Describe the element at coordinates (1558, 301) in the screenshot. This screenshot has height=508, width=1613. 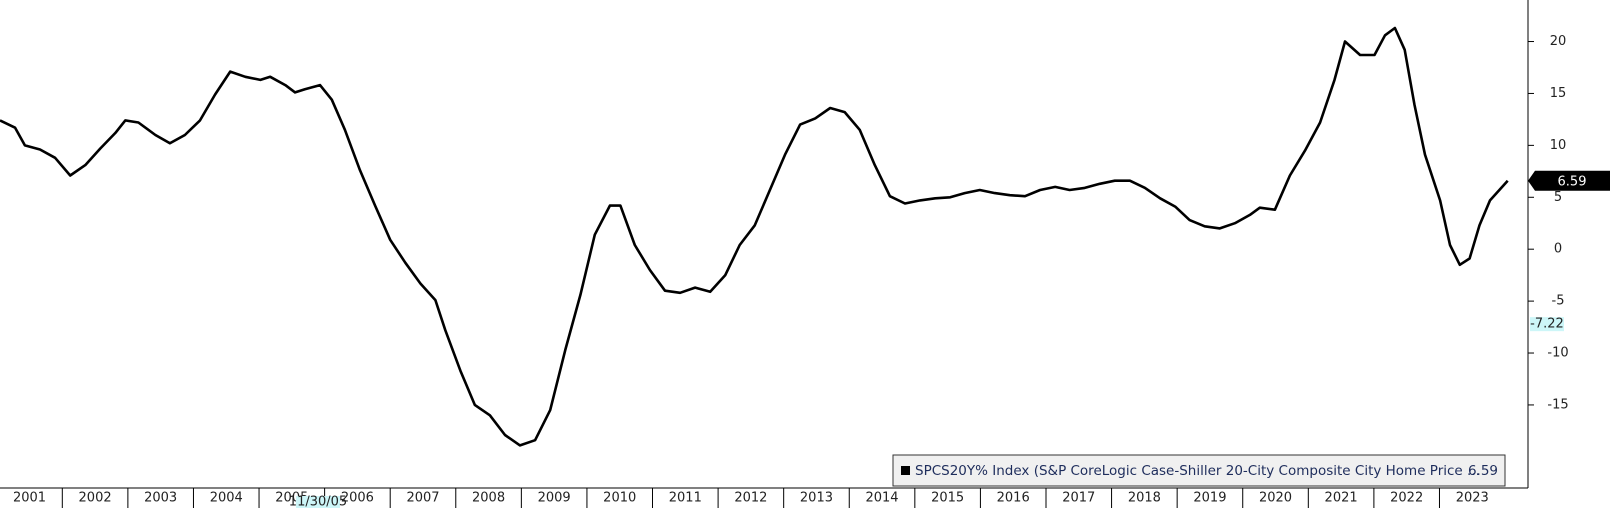
I see `y-tick-label: -5` at that location.